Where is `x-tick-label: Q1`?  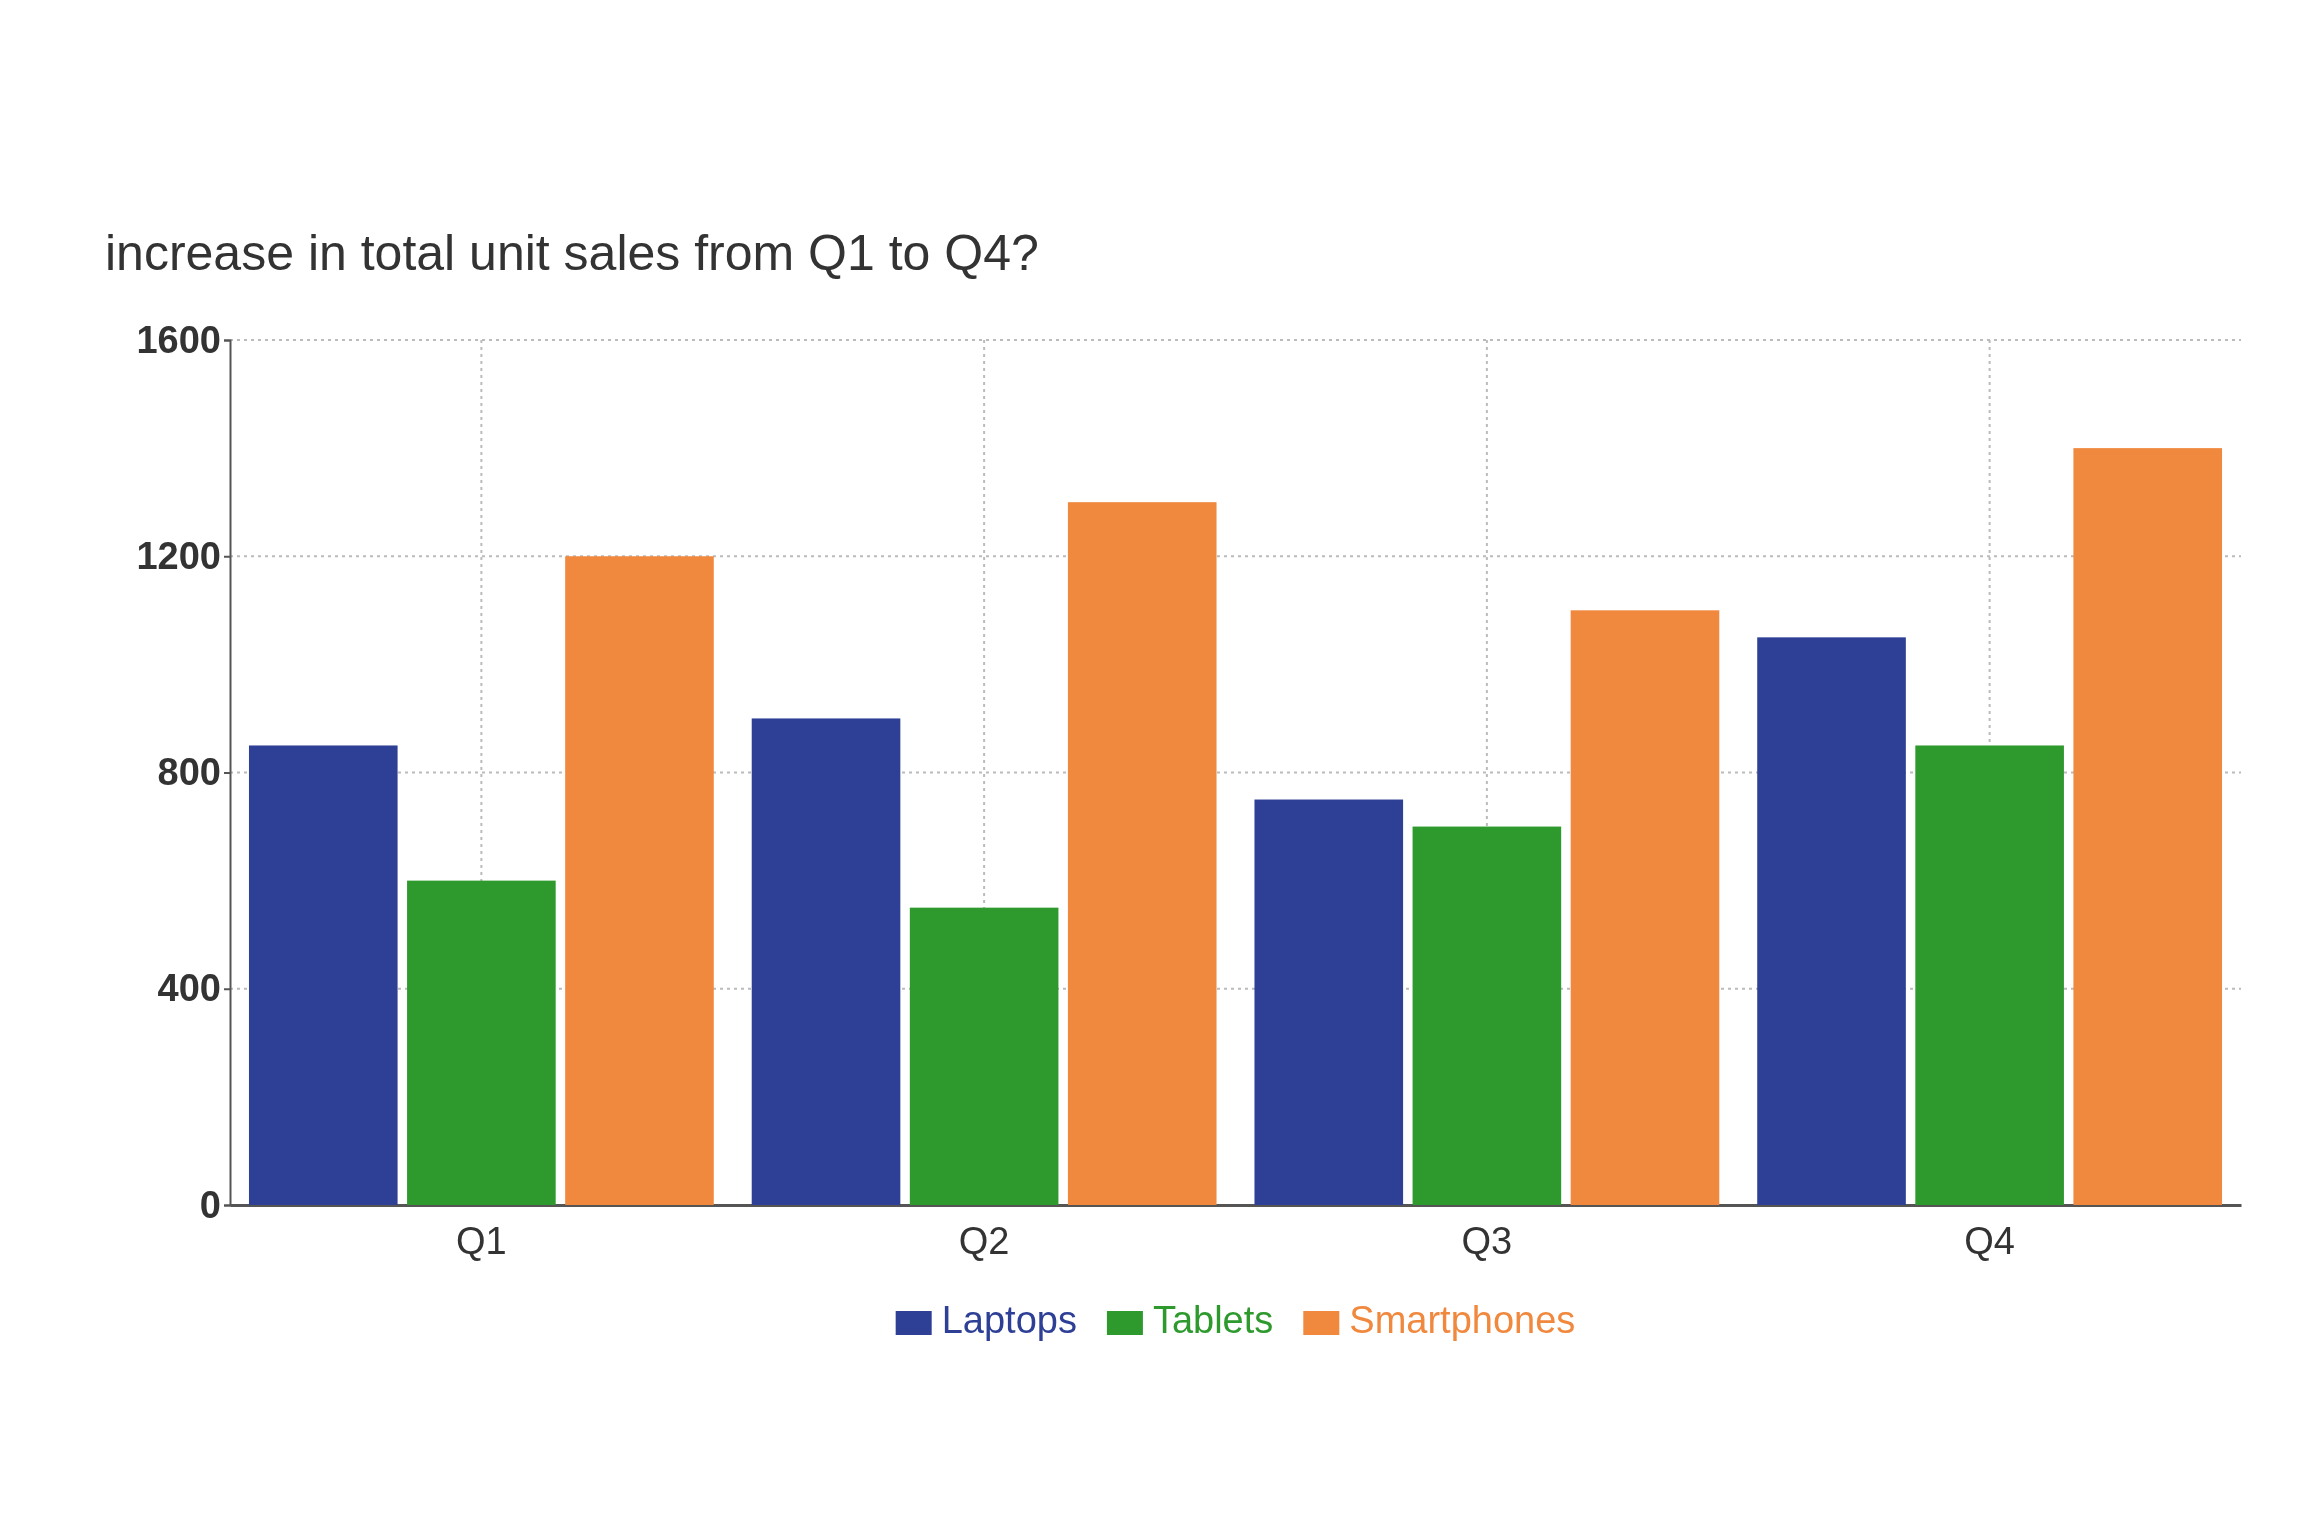 x-tick-label: Q1 is located at coordinates (481, 1240).